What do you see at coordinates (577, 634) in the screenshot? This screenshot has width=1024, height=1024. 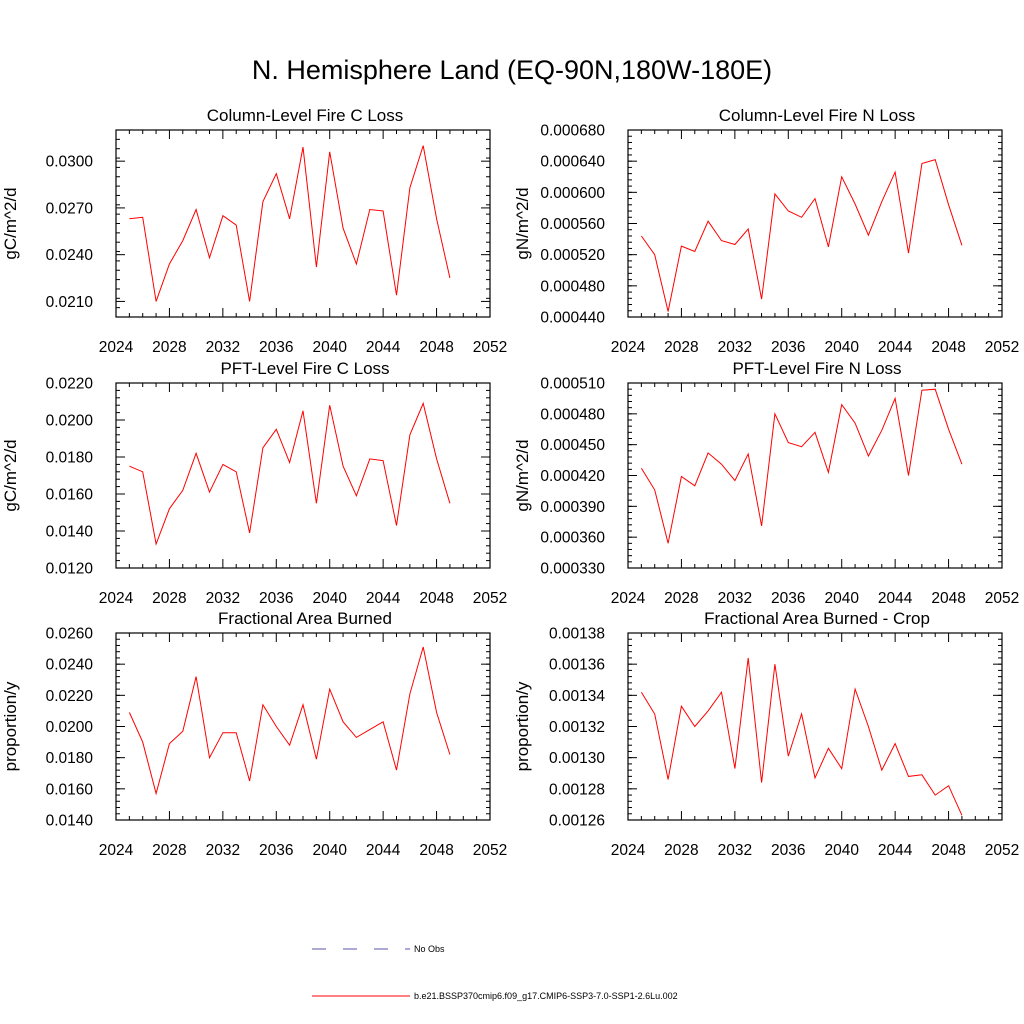 I see `y-tick-label: 0.00138` at bounding box center [577, 634].